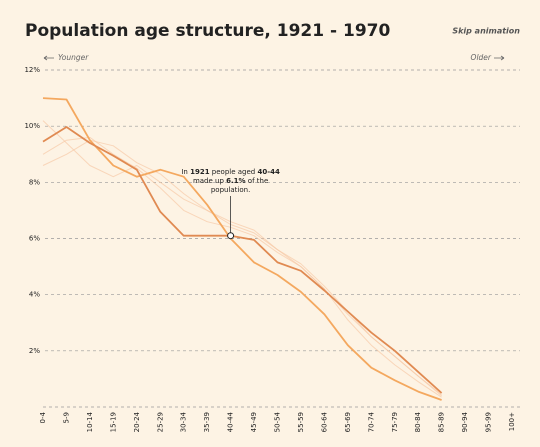 The width and height of the screenshot is (540, 447). I want to click on older-label: Older, so click(481, 57).